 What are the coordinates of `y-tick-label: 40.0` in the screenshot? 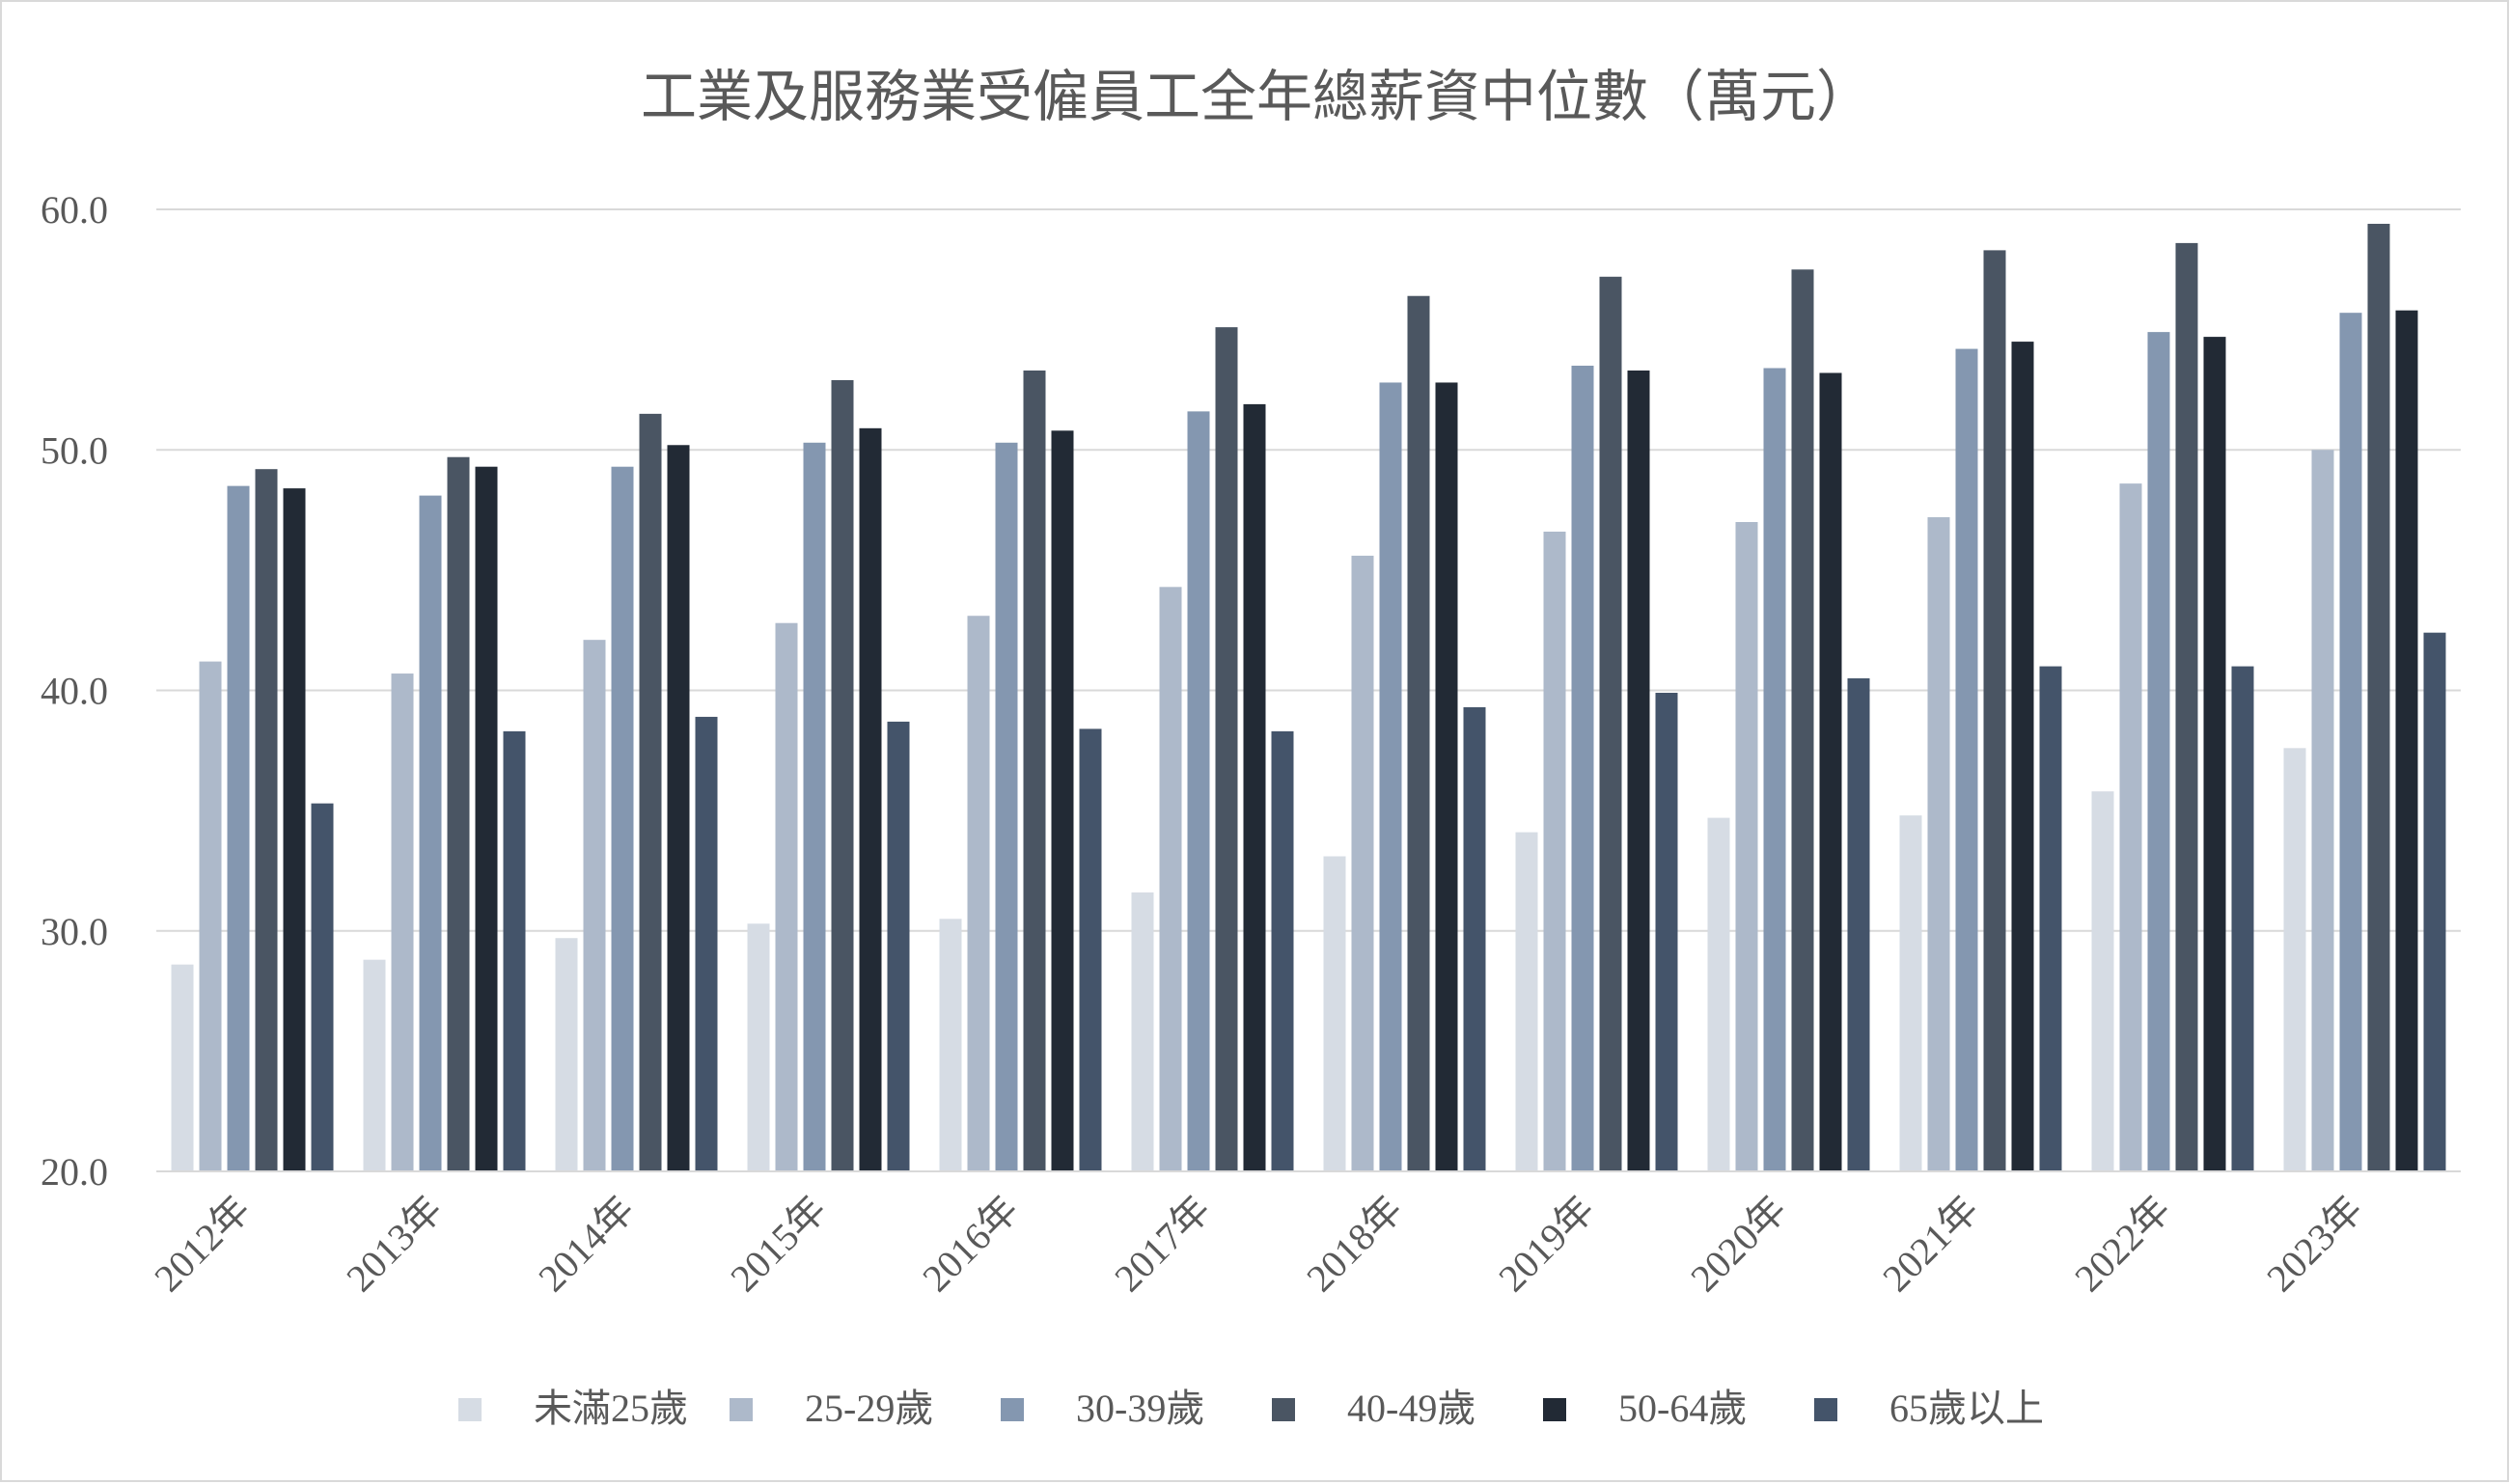 It's located at (74, 691).